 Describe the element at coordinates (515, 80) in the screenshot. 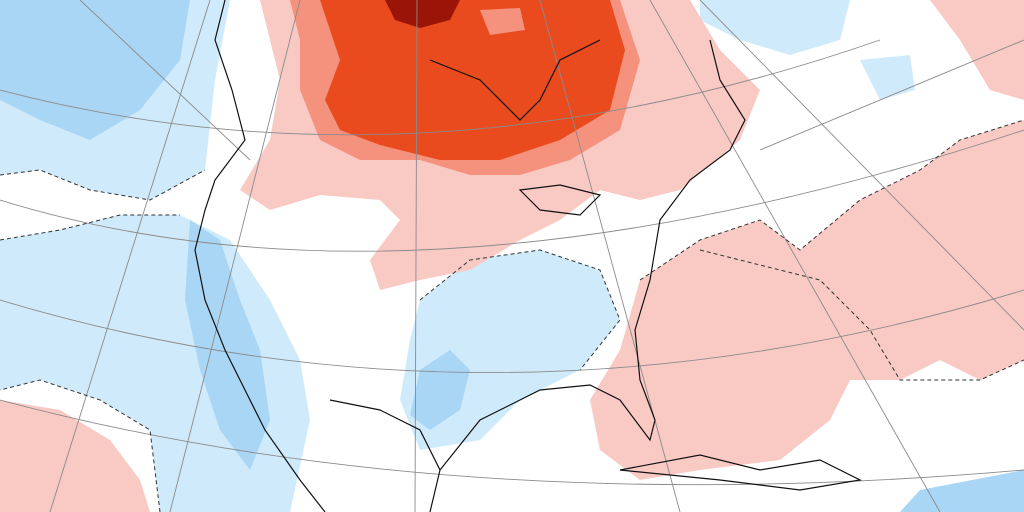

I see `hudson-bay` at that location.